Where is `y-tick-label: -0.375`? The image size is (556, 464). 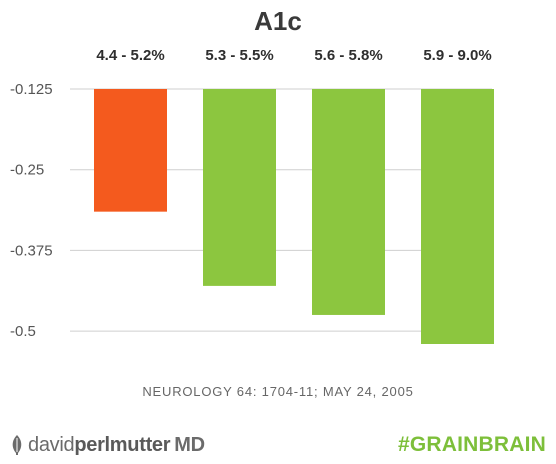 y-tick-label: -0.375 is located at coordinates (31, 250).